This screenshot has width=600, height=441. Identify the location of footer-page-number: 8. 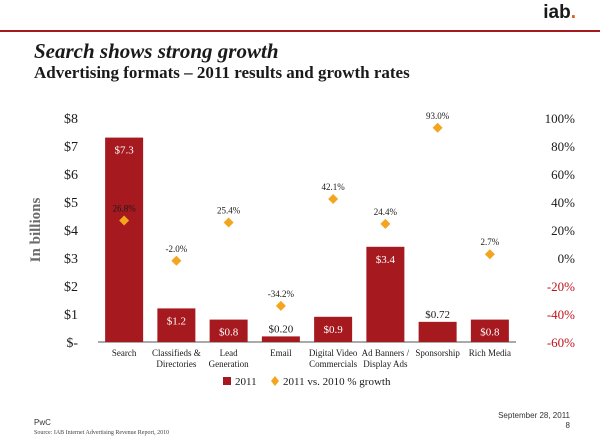
(567, 425).